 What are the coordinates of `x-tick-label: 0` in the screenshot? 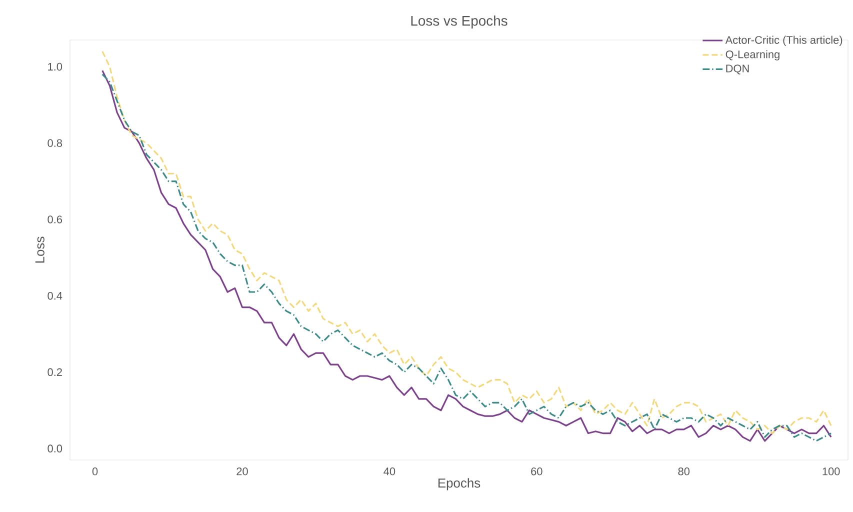 It's located at (95, 472).